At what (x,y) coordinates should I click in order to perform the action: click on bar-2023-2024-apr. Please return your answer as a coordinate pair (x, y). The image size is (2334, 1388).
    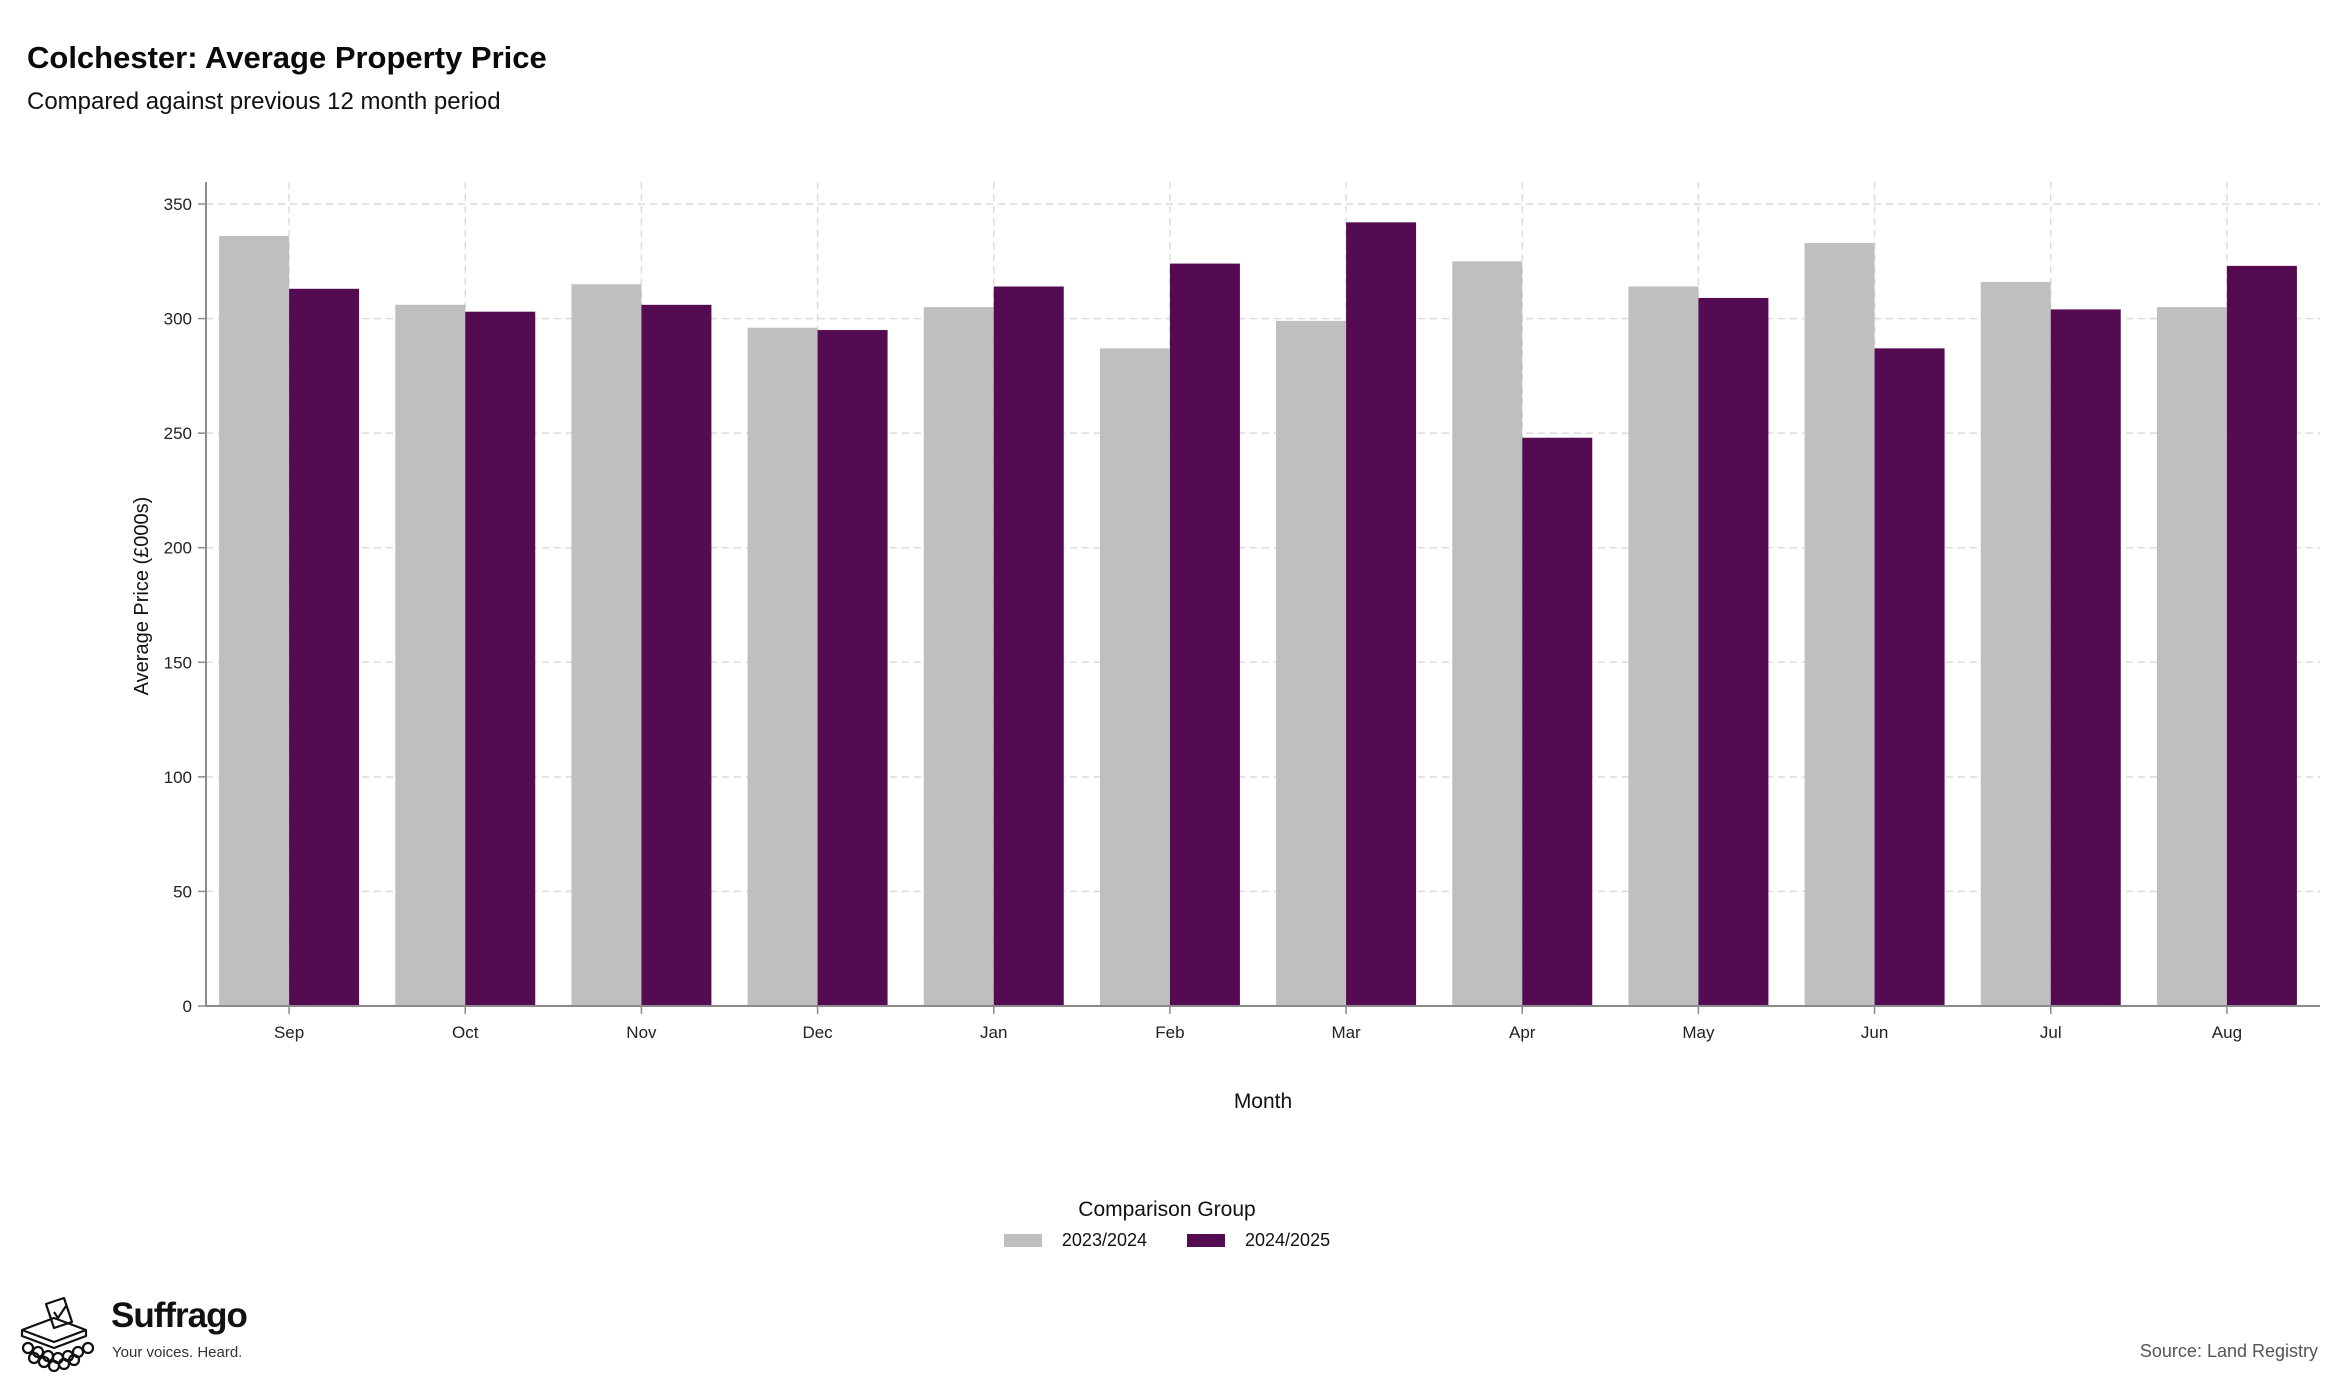
    Looking at the image, I should click on (1487, 633).